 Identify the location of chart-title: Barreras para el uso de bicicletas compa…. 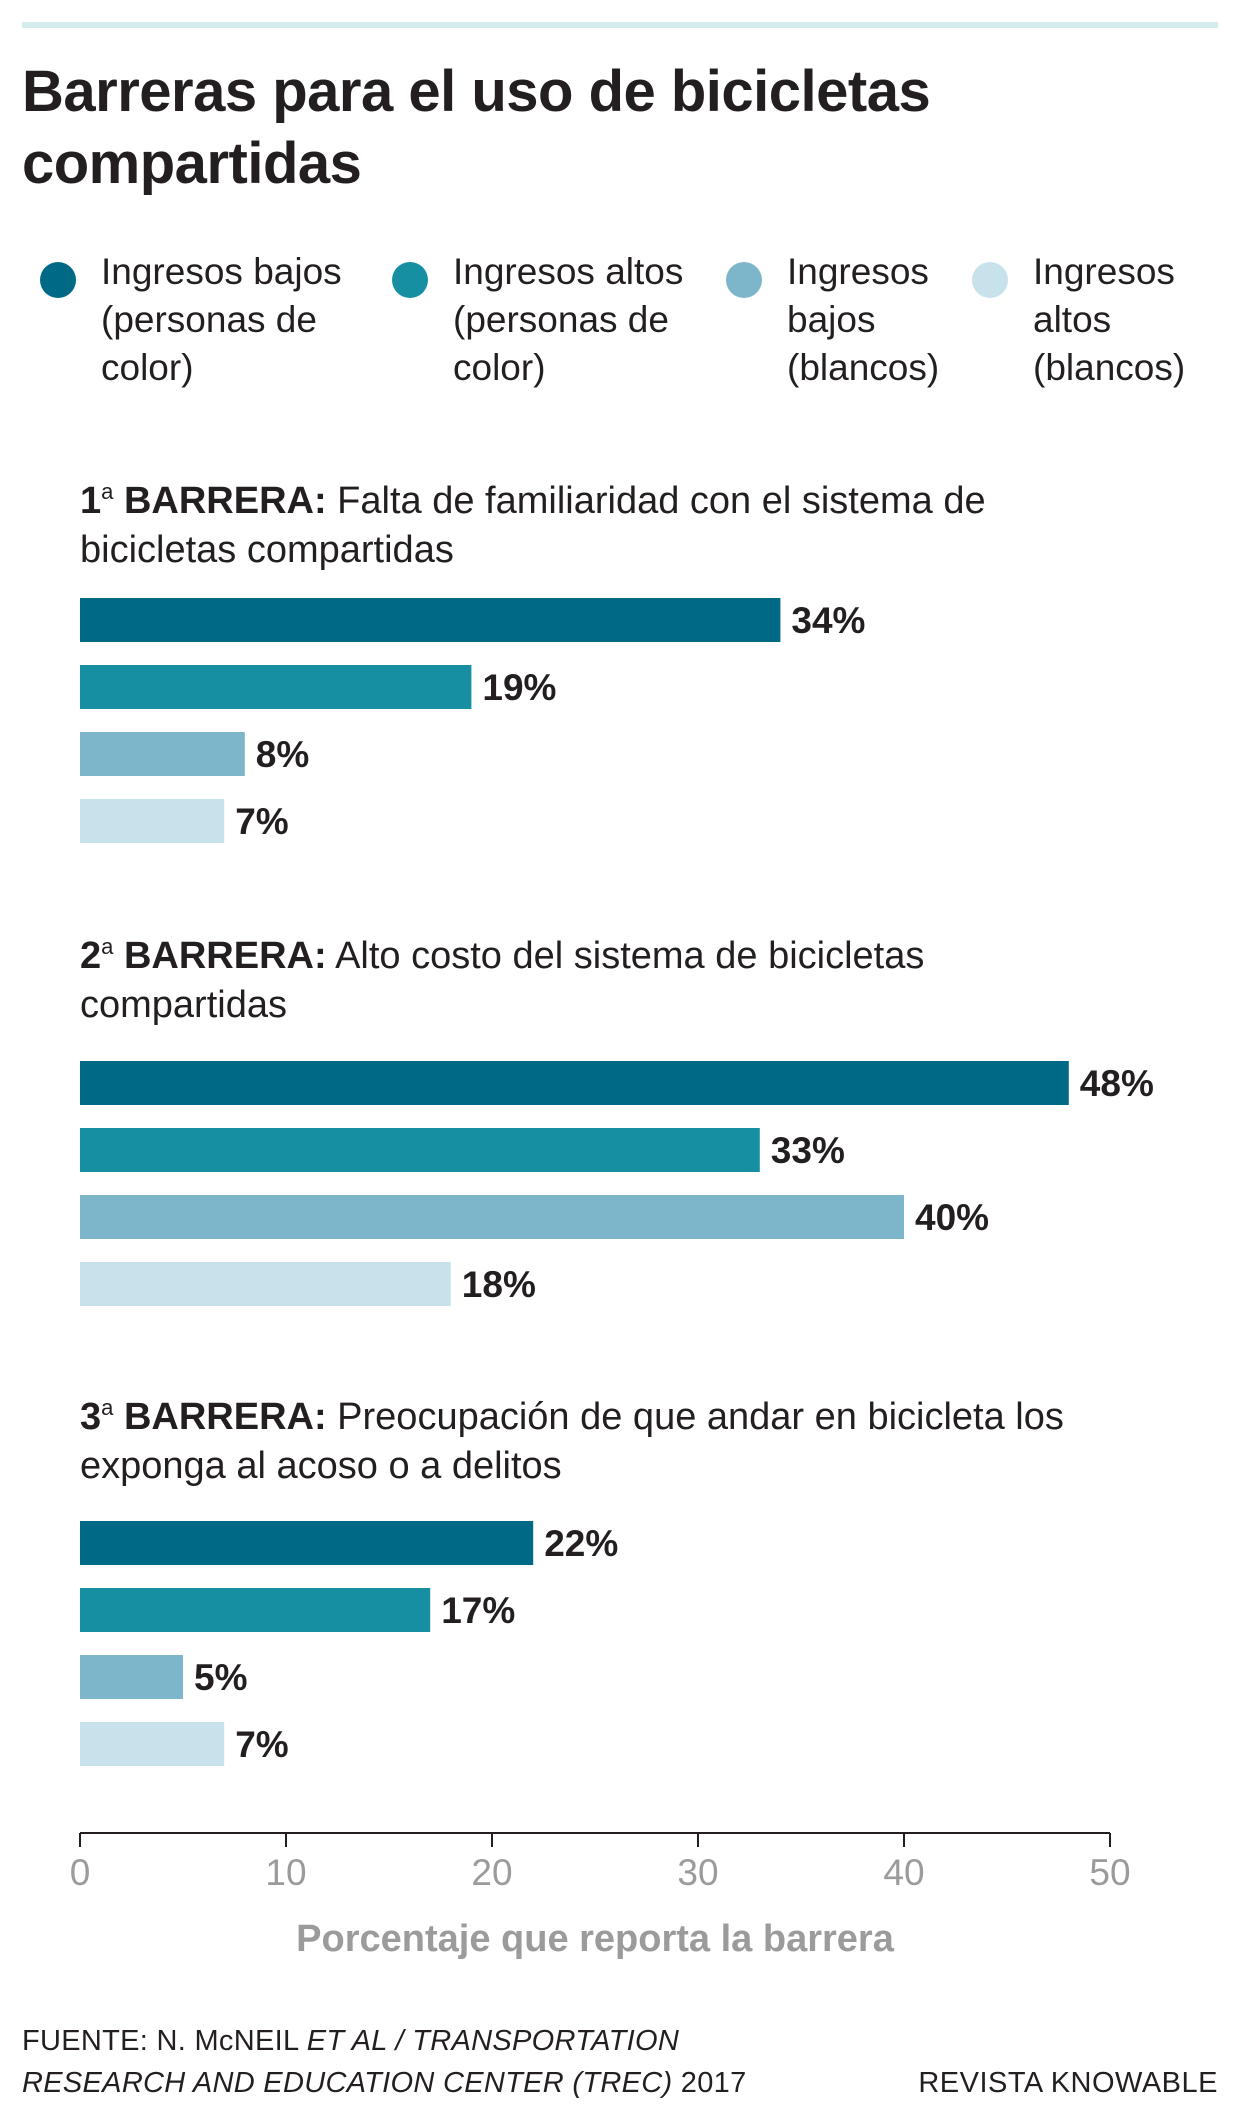
(476, 127).